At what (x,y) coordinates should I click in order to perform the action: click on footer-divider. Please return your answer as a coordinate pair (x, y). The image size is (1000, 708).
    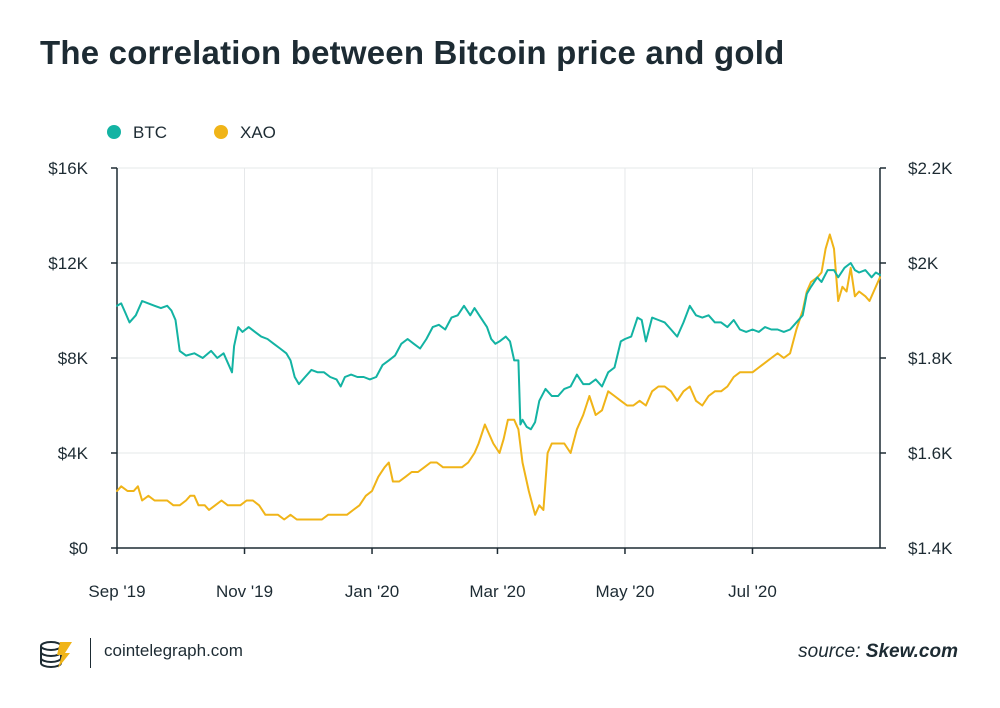
    Looking at the image, I should click on (90, 653).